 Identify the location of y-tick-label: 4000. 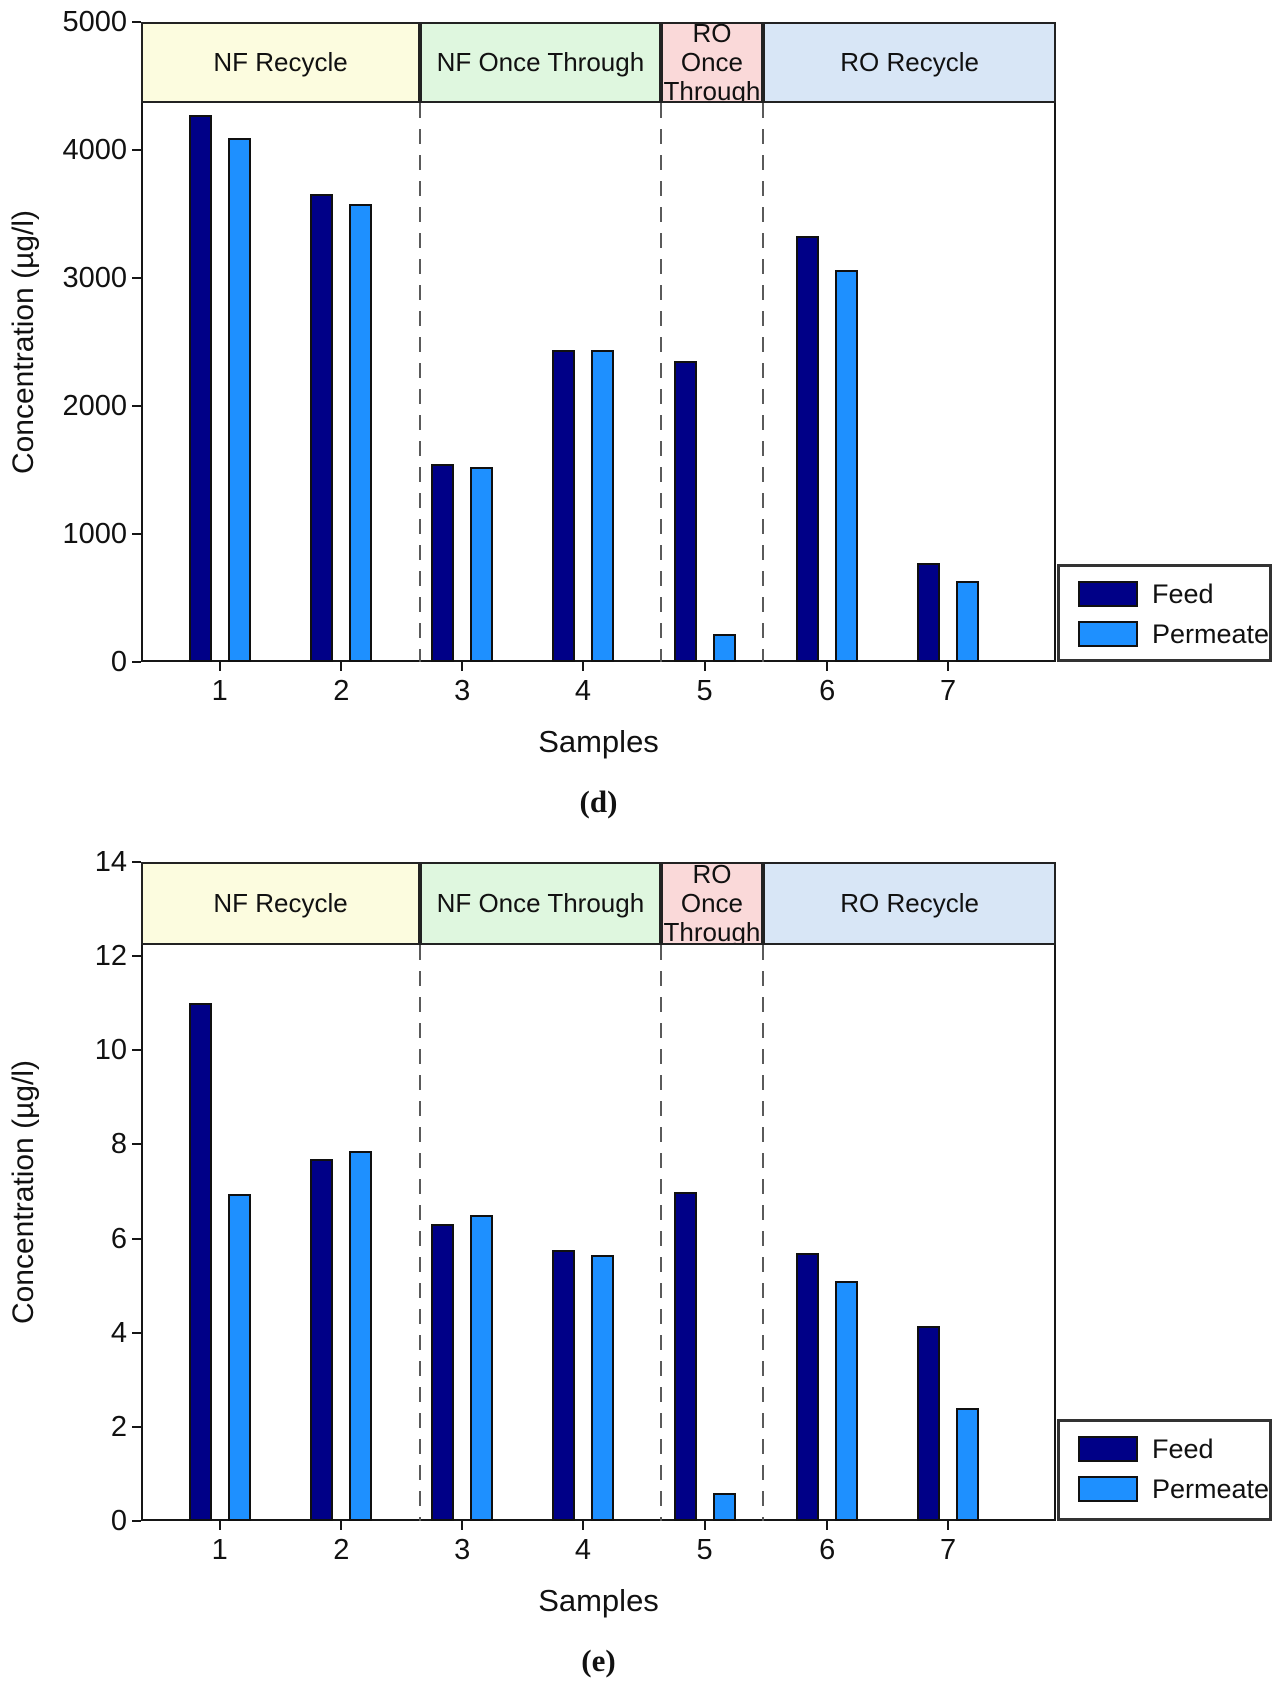
(94, 150).